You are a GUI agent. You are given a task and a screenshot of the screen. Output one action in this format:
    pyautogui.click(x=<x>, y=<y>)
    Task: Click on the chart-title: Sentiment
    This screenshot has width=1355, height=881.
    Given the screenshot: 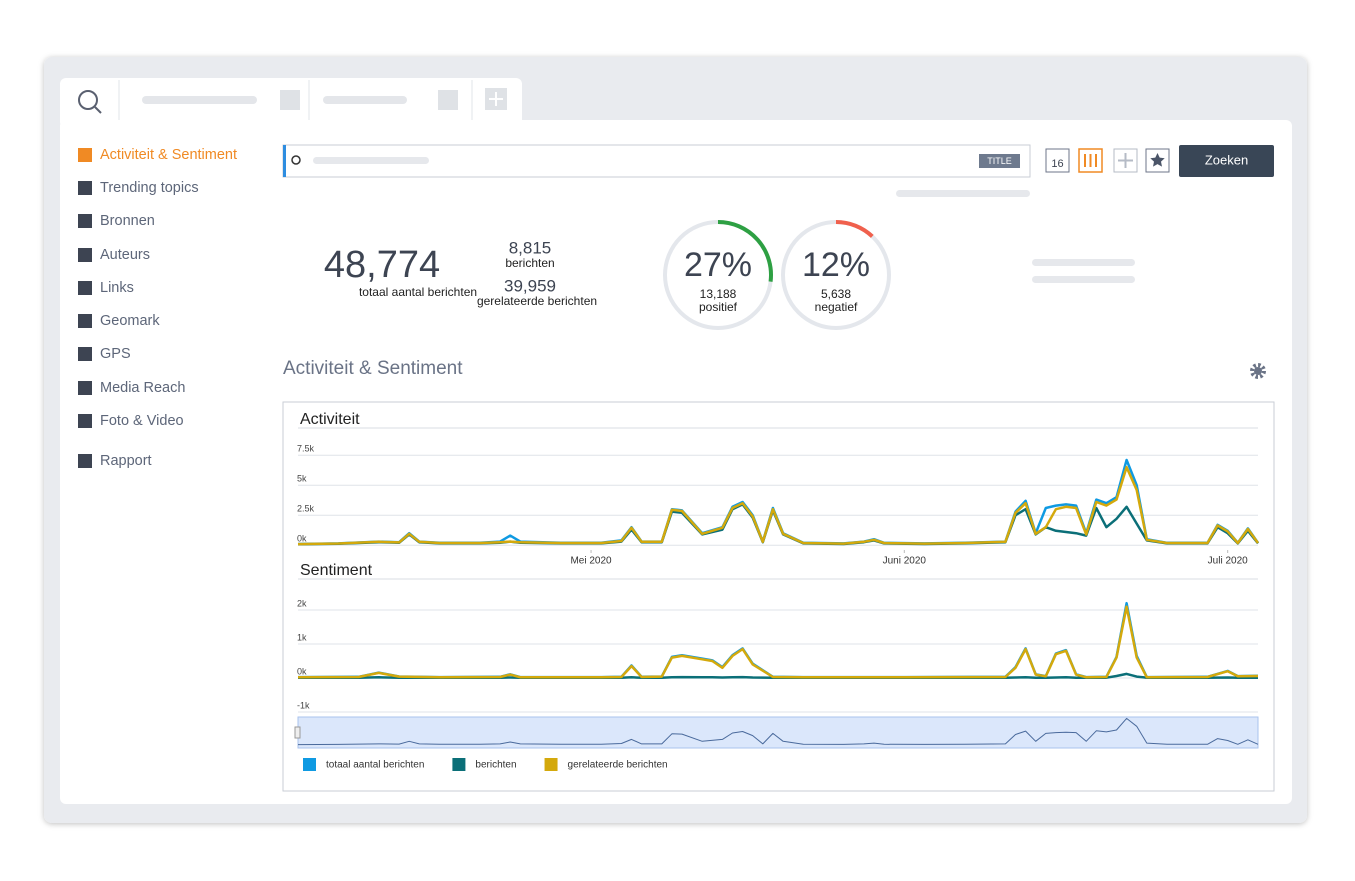 What is the action you would take?
    pyautogui.click(x=336, y=570)
    